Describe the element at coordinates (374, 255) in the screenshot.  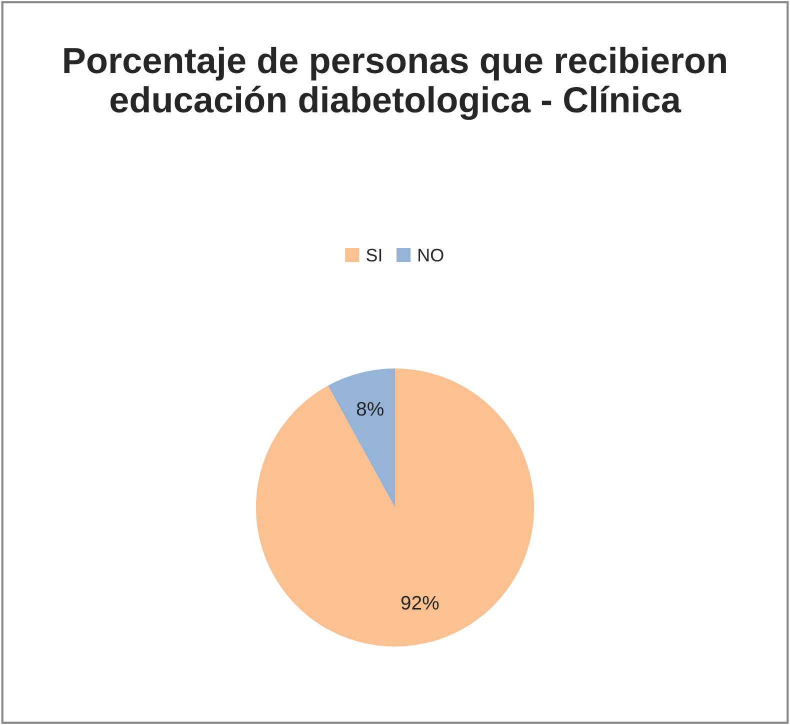
I see `legend-label: SI` at that location.